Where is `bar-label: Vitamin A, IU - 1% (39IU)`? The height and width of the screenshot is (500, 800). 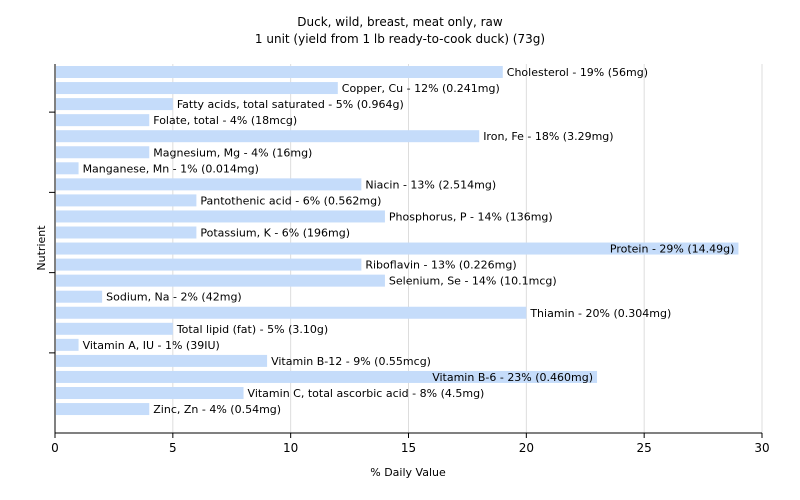
bar-label: Vitamin A, IU - 1% (39IU) is located at coordinates (151, 345).